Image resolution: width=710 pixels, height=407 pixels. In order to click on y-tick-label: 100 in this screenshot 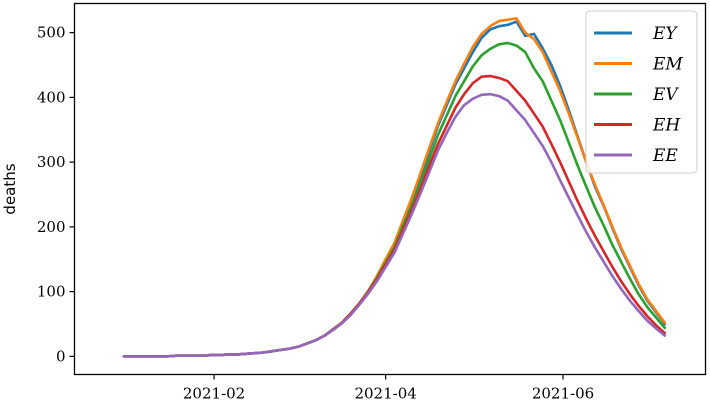, I will do `click(51, 292)`.